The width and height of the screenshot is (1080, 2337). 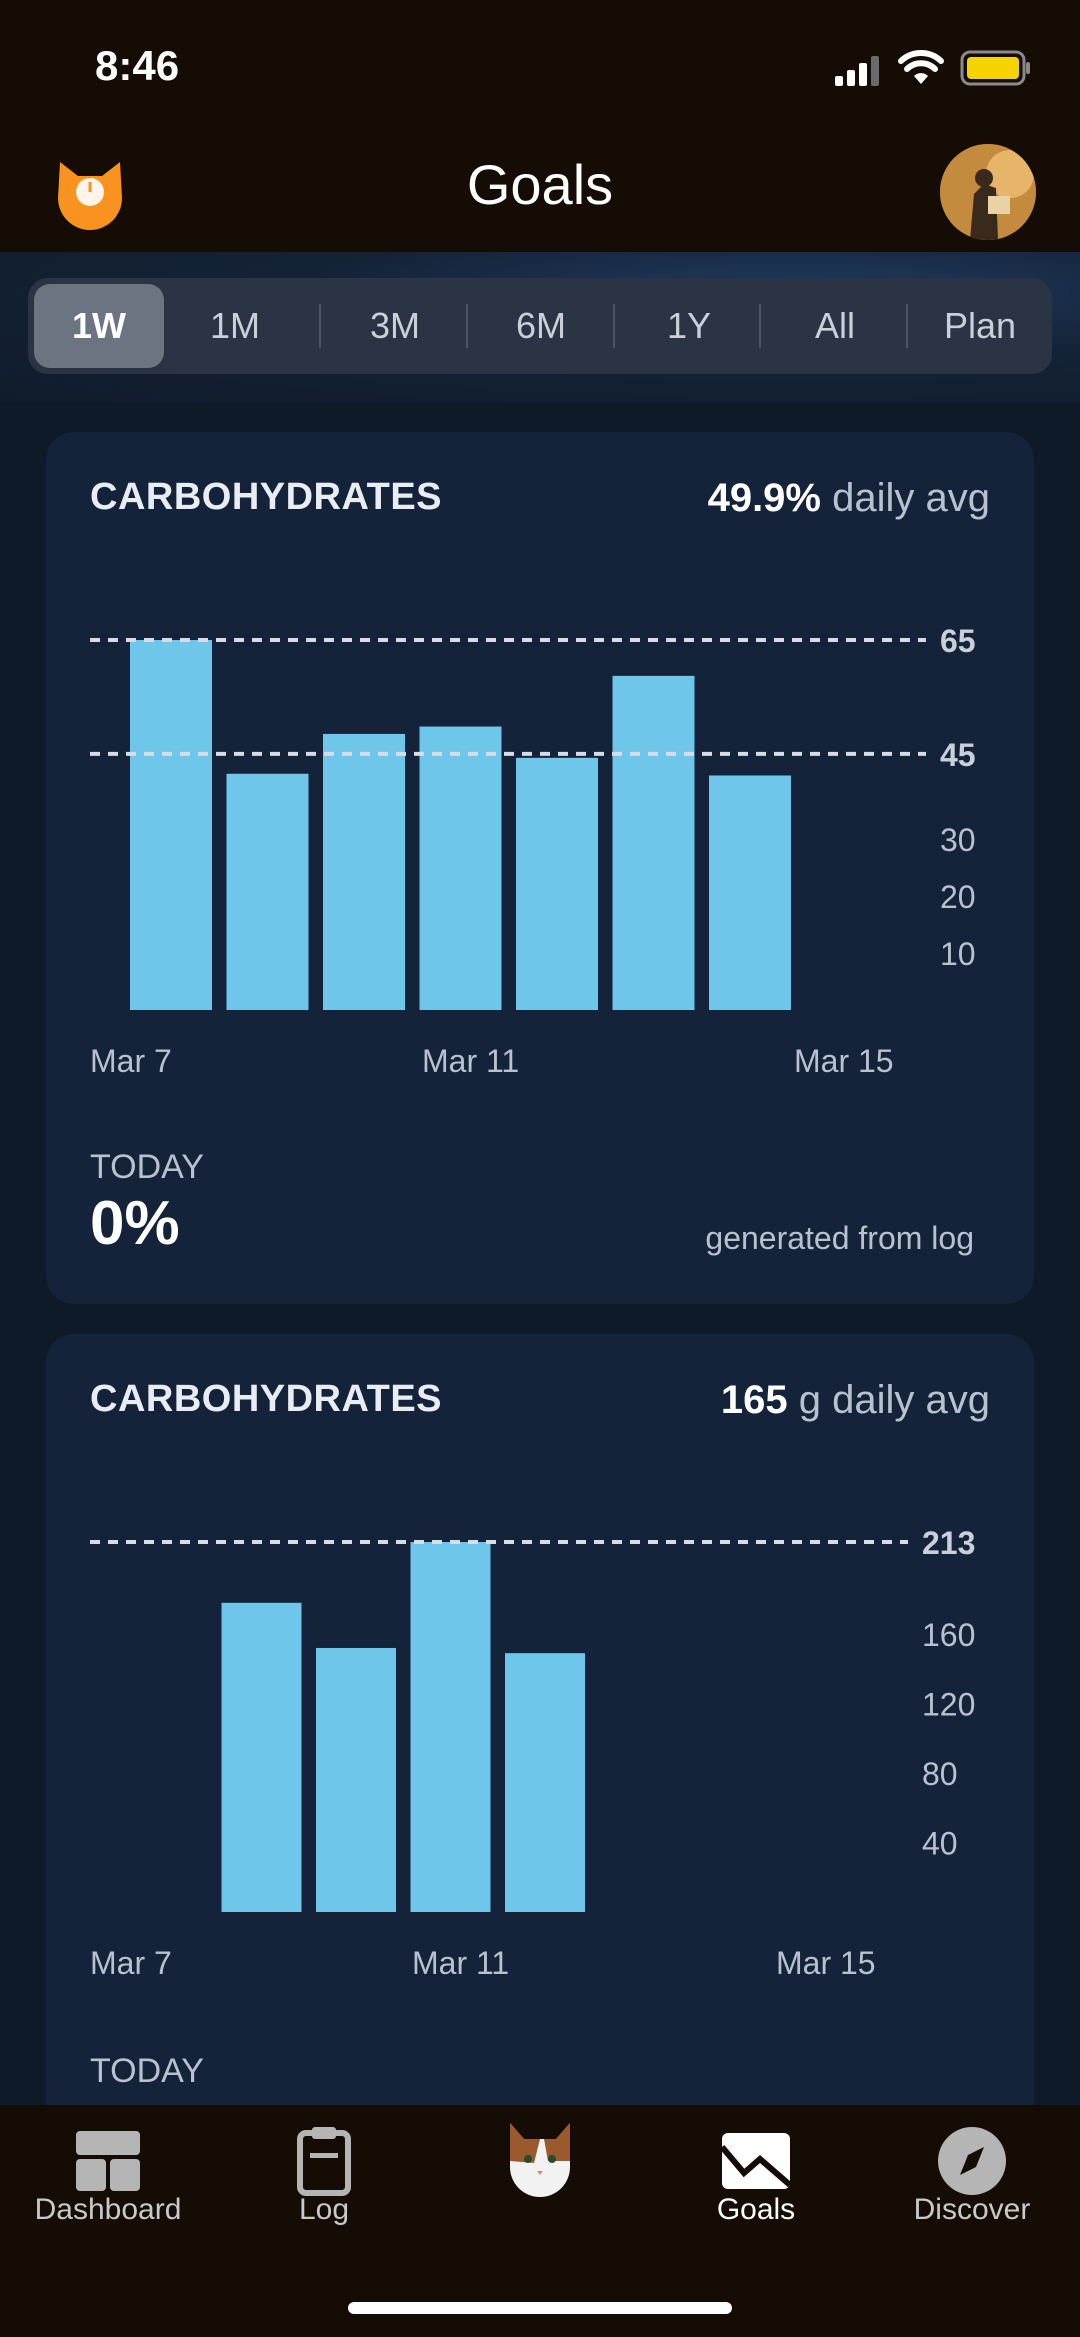 I want to click on tab-goals: Goals, so click(x=756, y=2180).